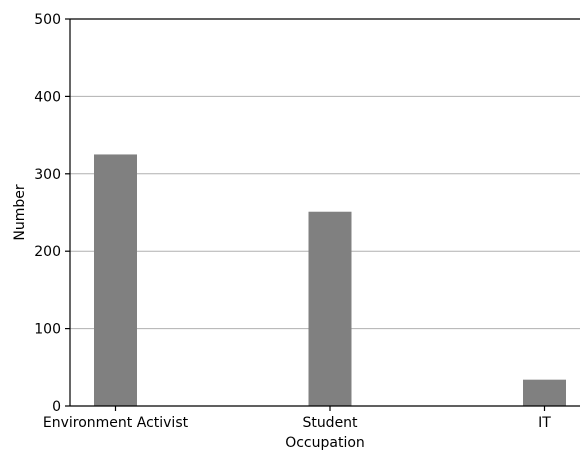 The image size is (581, 450). I want to click on x-tick-label: IT, so click(544, 423).